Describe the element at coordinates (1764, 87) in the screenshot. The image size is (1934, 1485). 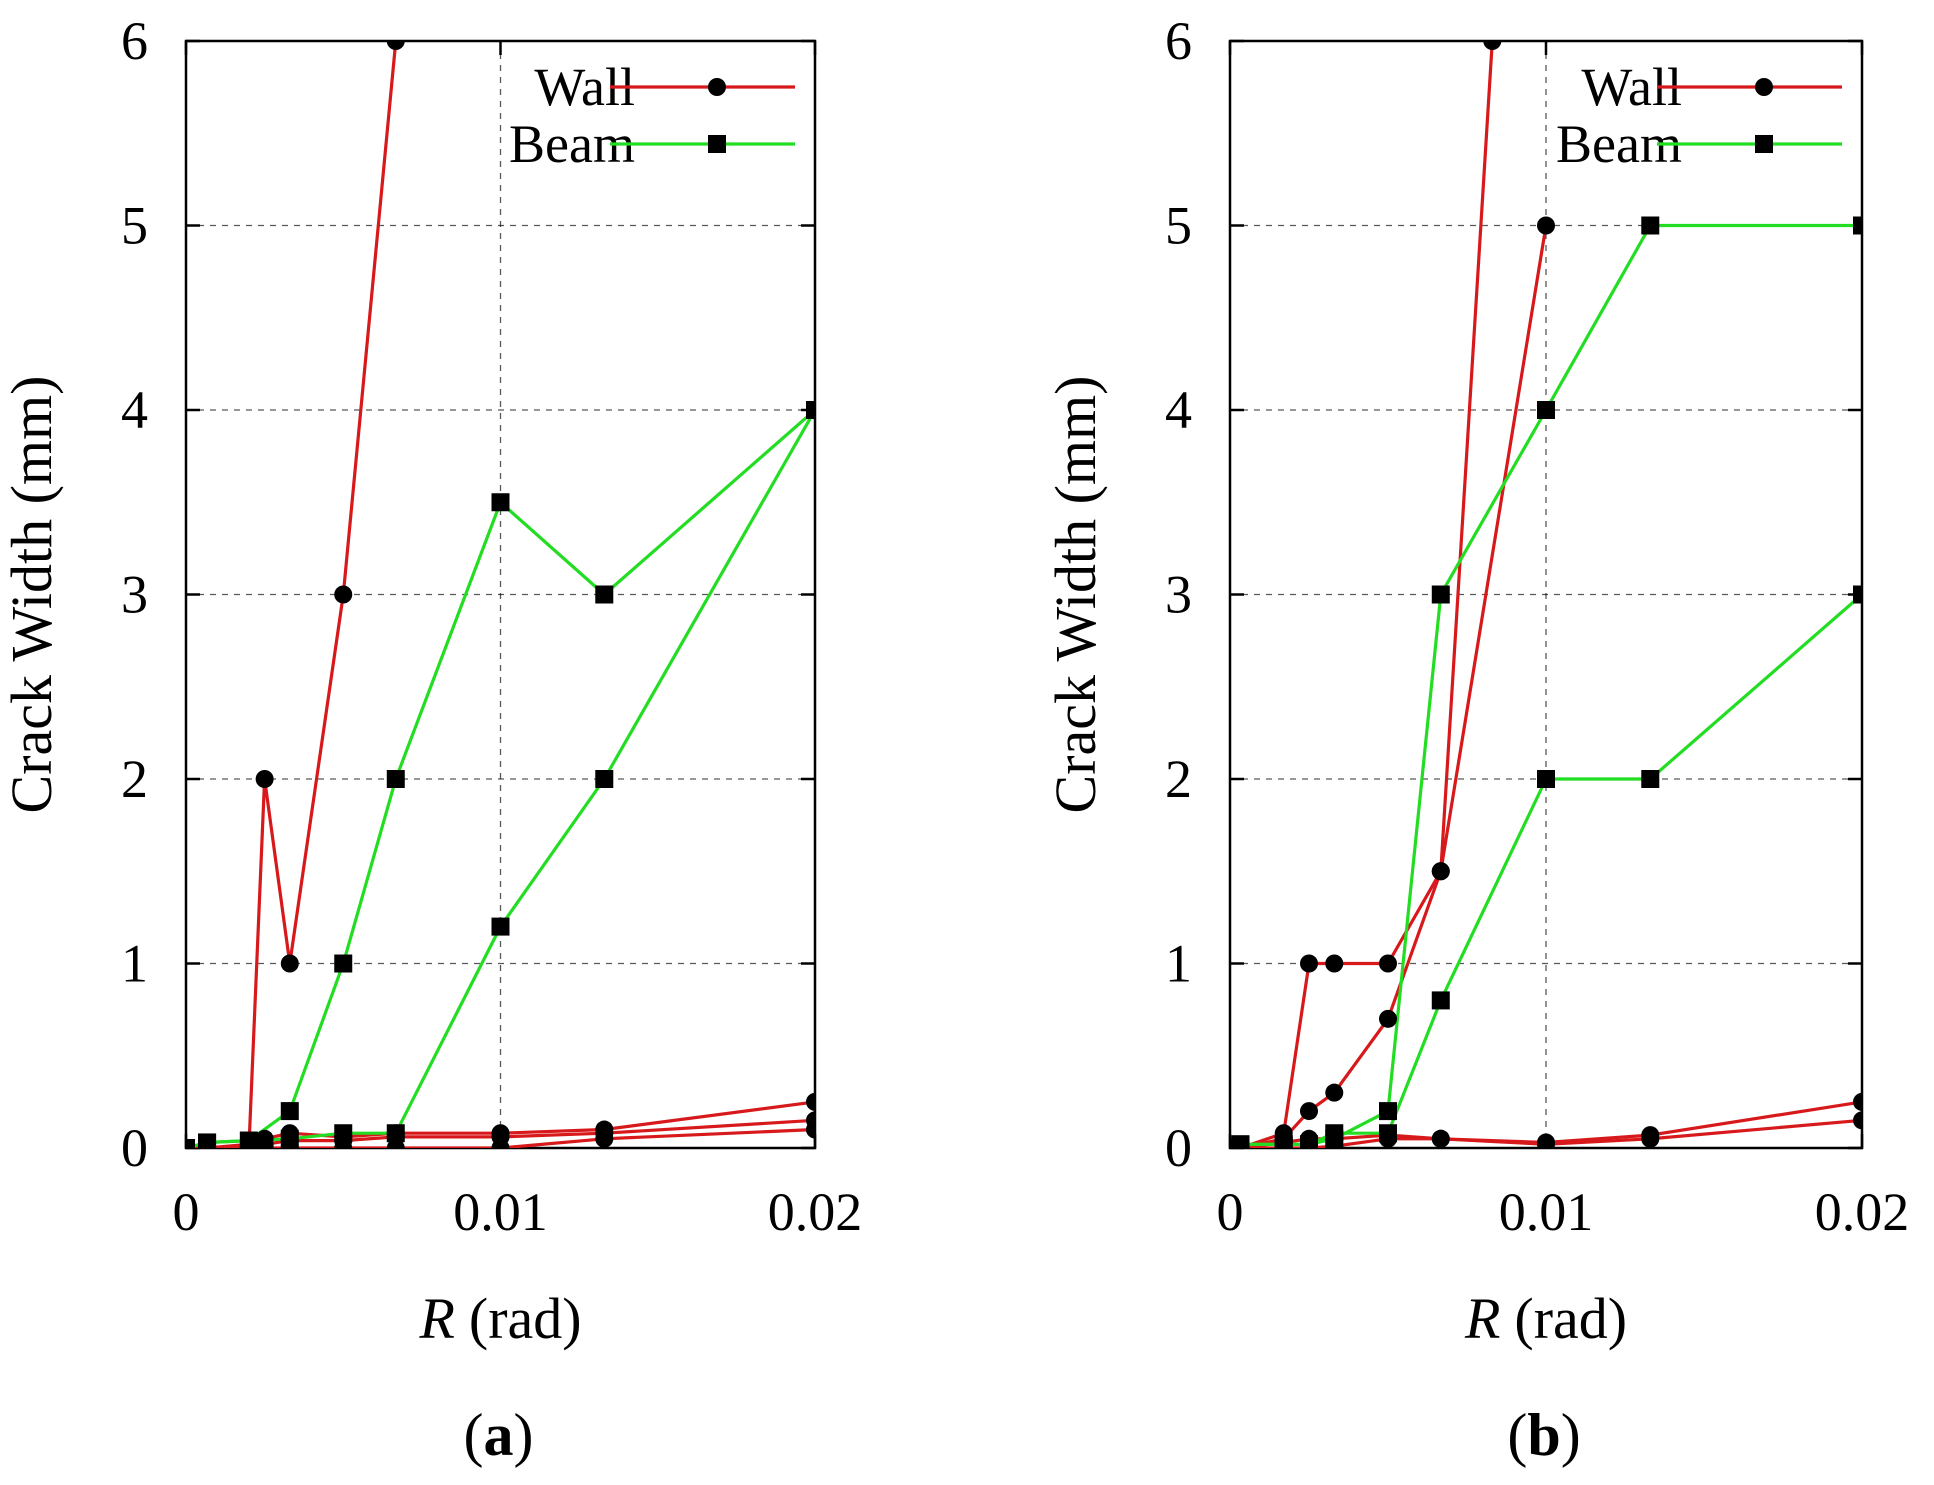
I see `legend-marker-wall` at that location.